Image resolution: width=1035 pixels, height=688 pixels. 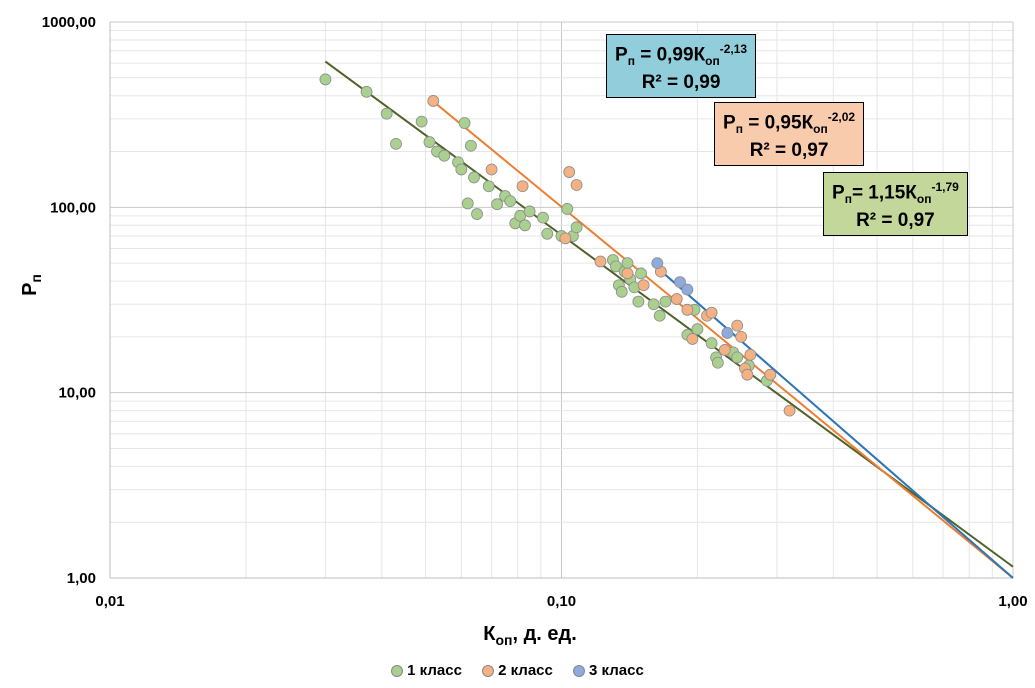 I want to click on equation-box-class2: Рп = 0,95Коп-2,02 R² = 0,97, so click(x=789, y=134).